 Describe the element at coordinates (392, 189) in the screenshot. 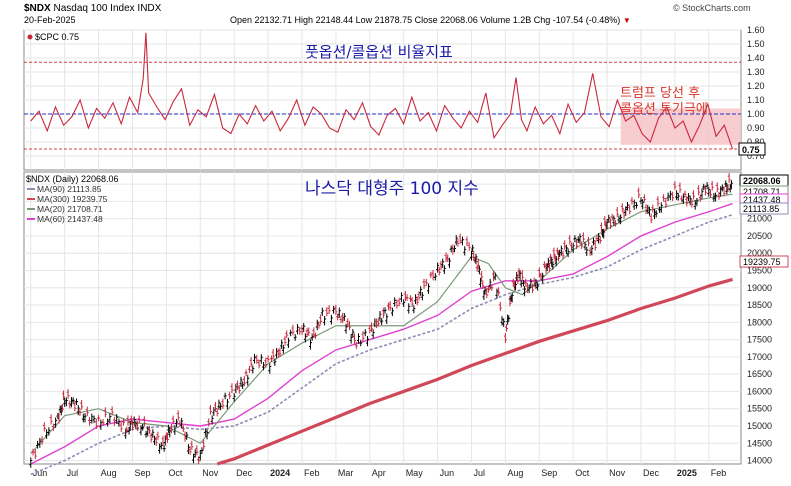

I see `ndx-annotation: 나스닥 대형주 100 지수` at that location.